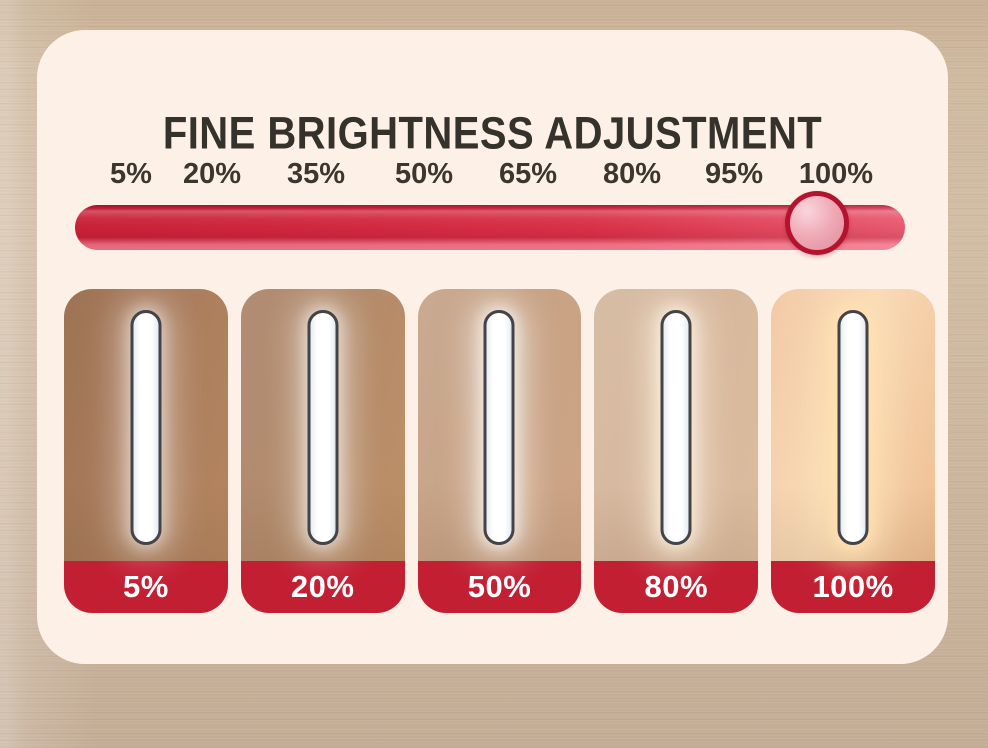  I want to click on slider-tick-label: 20%, so click(212, 174).